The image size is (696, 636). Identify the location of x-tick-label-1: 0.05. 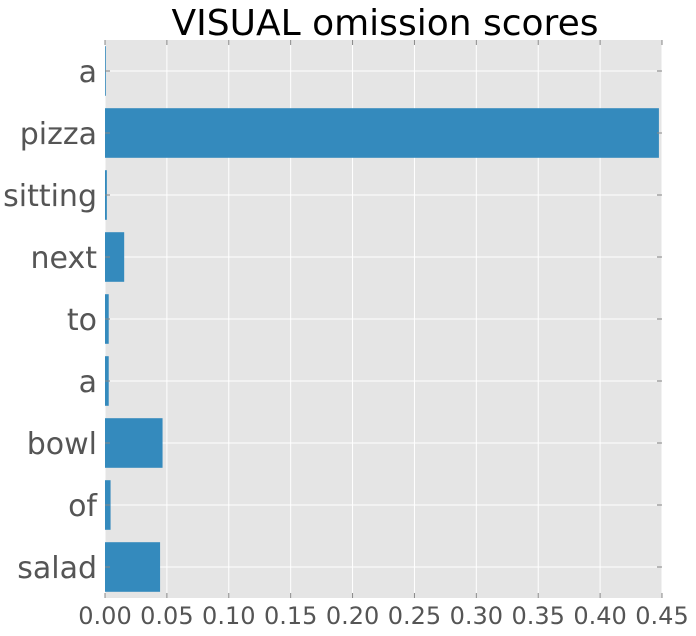
(166, 616).